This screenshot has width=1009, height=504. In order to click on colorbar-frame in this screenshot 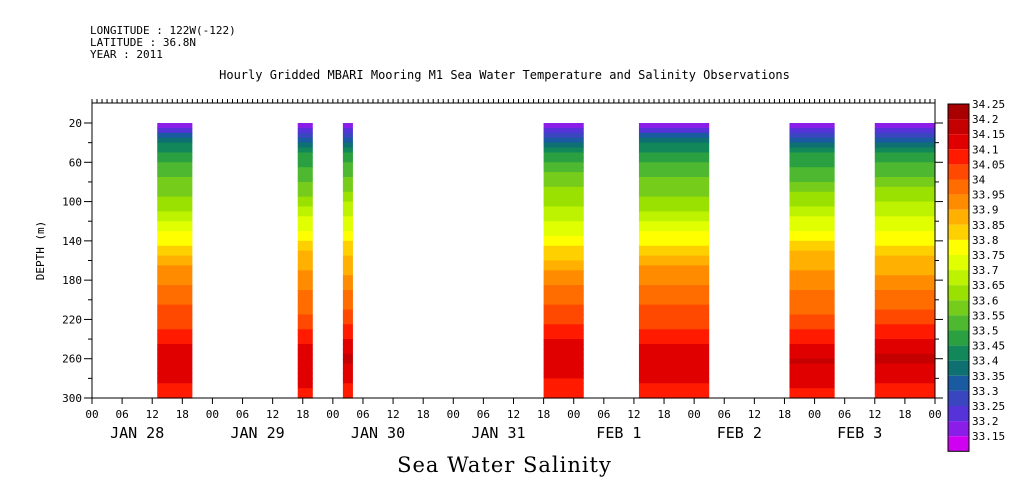, I will do `click(958, 277)`.